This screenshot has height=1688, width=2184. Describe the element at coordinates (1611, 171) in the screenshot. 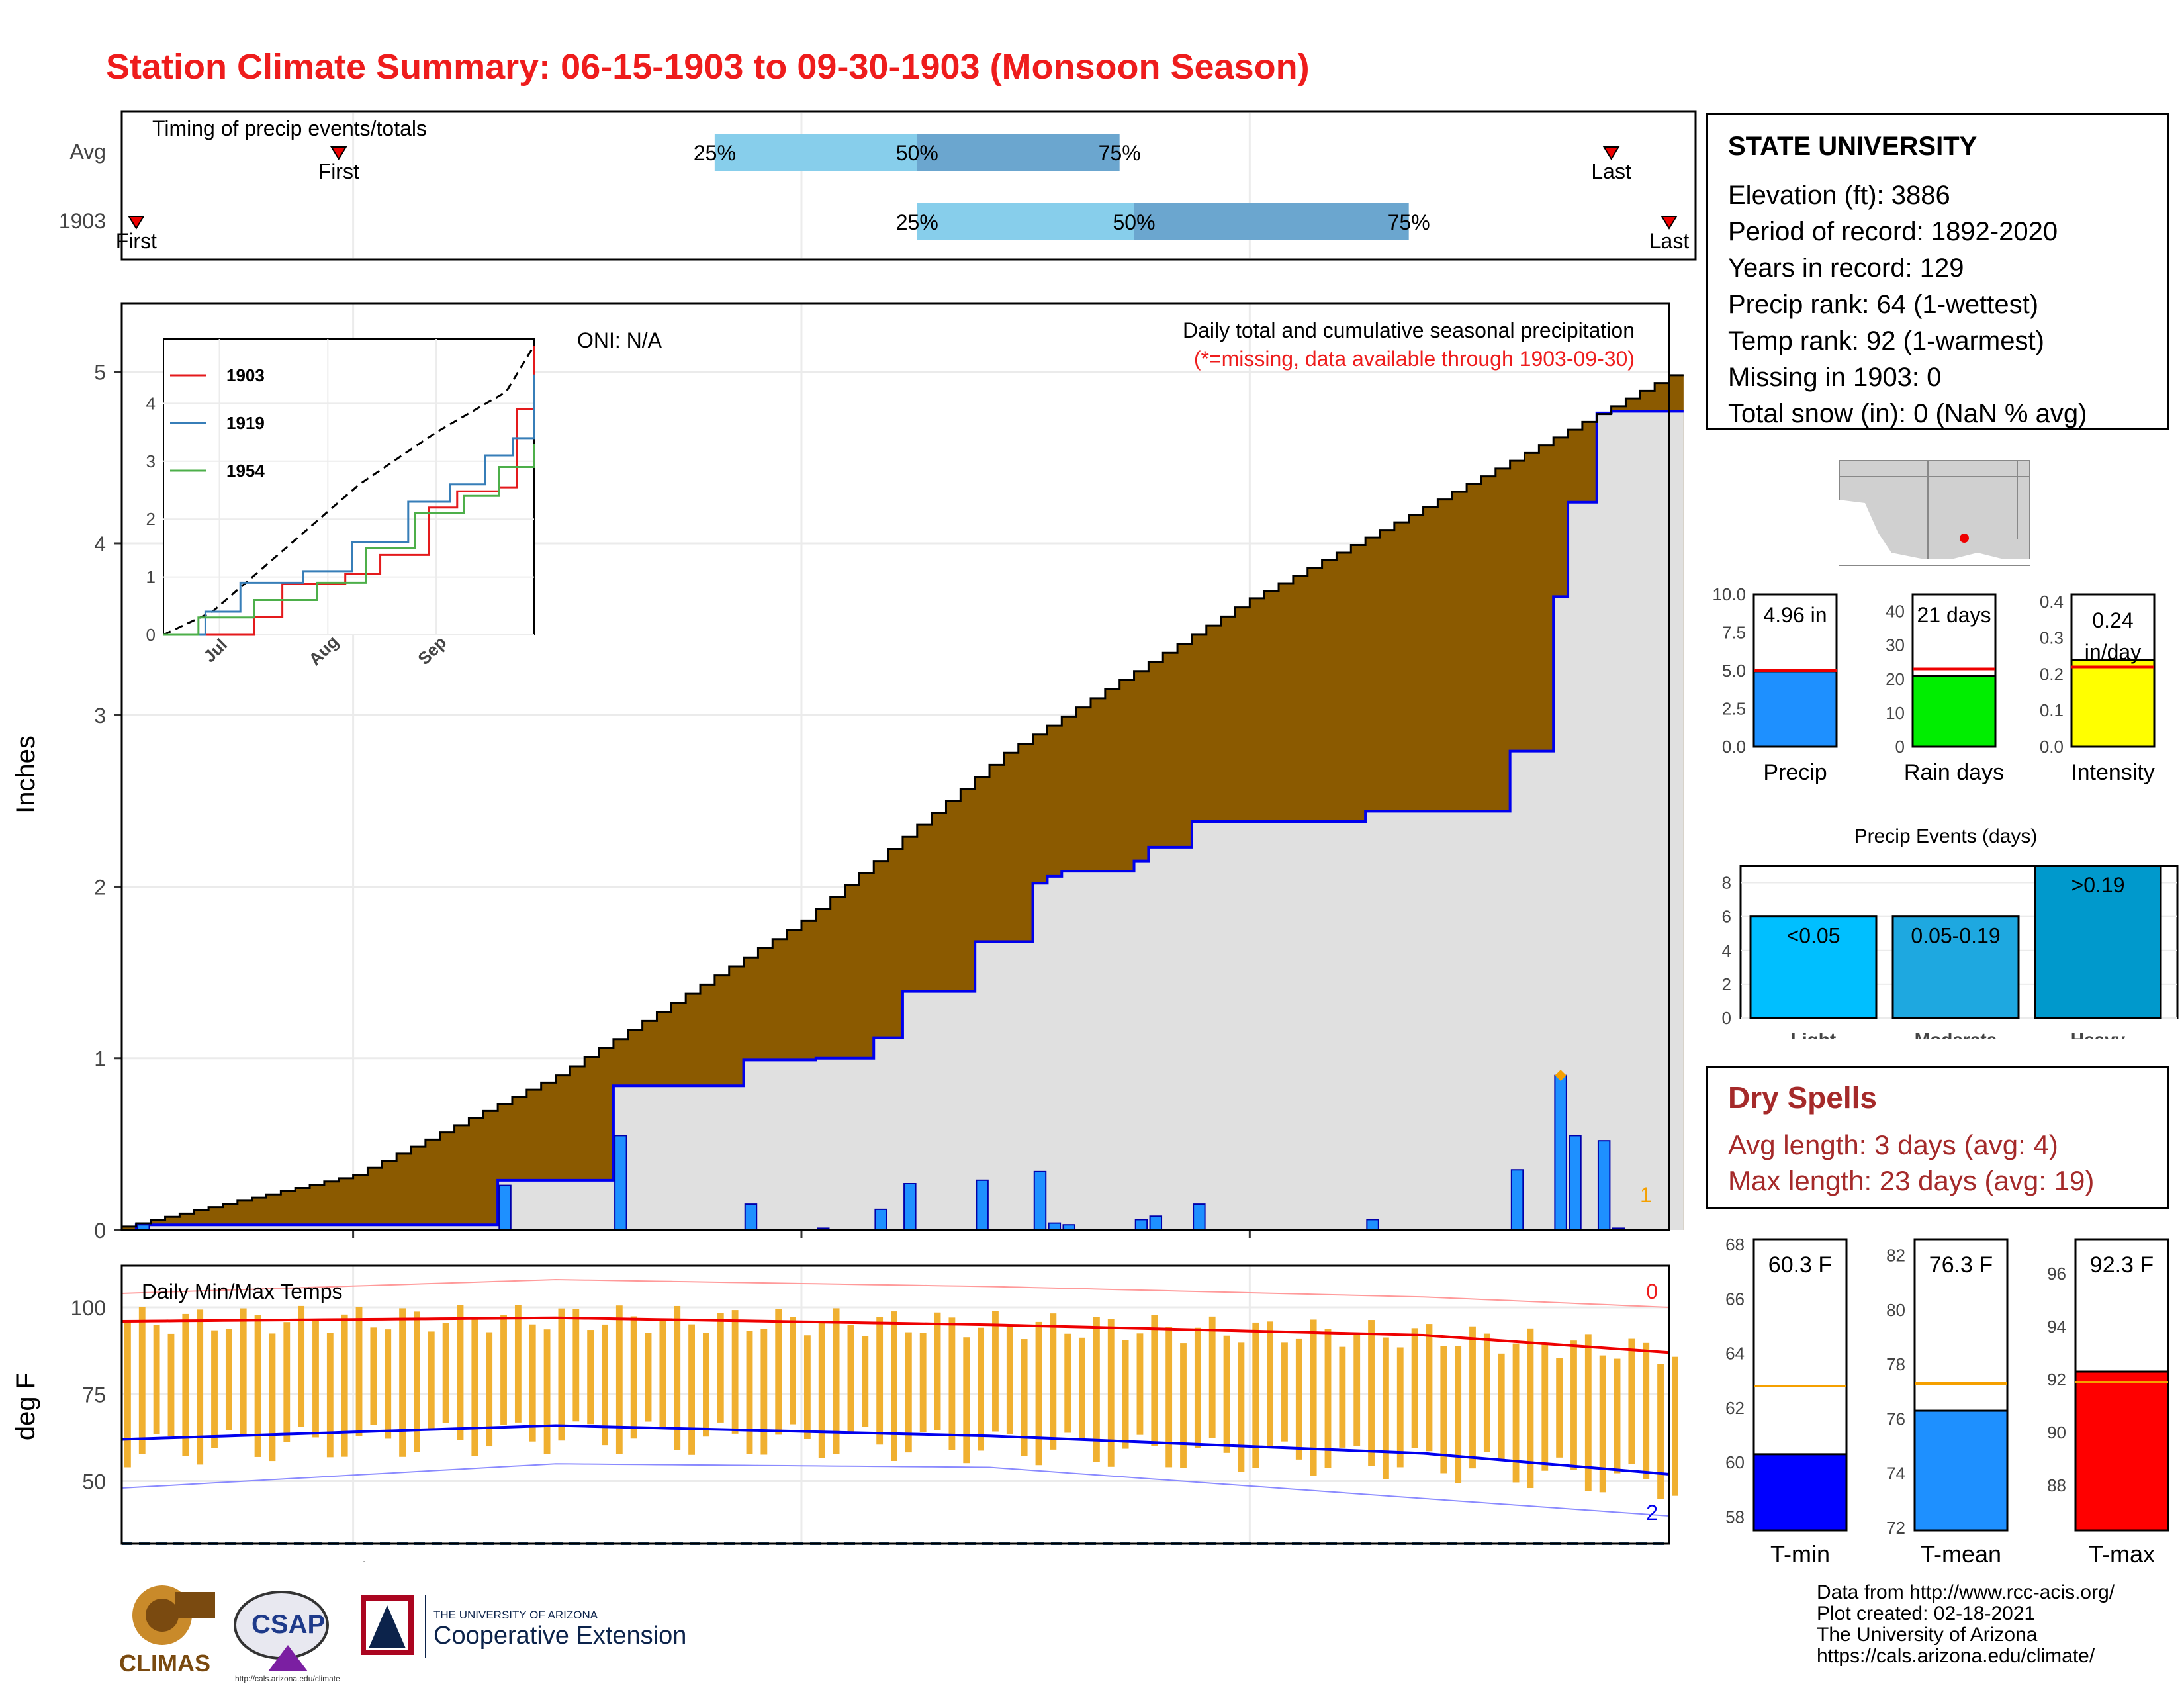

I see `timing-avg-last-label: Last` at that location.